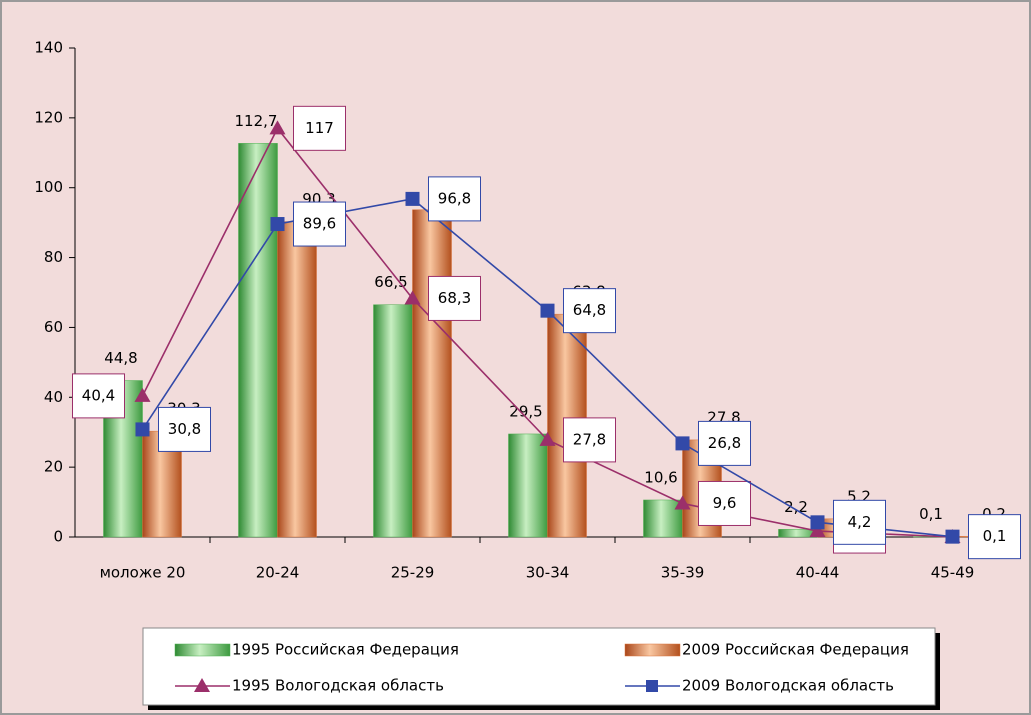 This screenshot has height=715, width=1031. What do you see at coordinates (795, 650) in the screenshot?
I see `legend-label: 2009 Российская Федерация` at bounding box center [795, 650].